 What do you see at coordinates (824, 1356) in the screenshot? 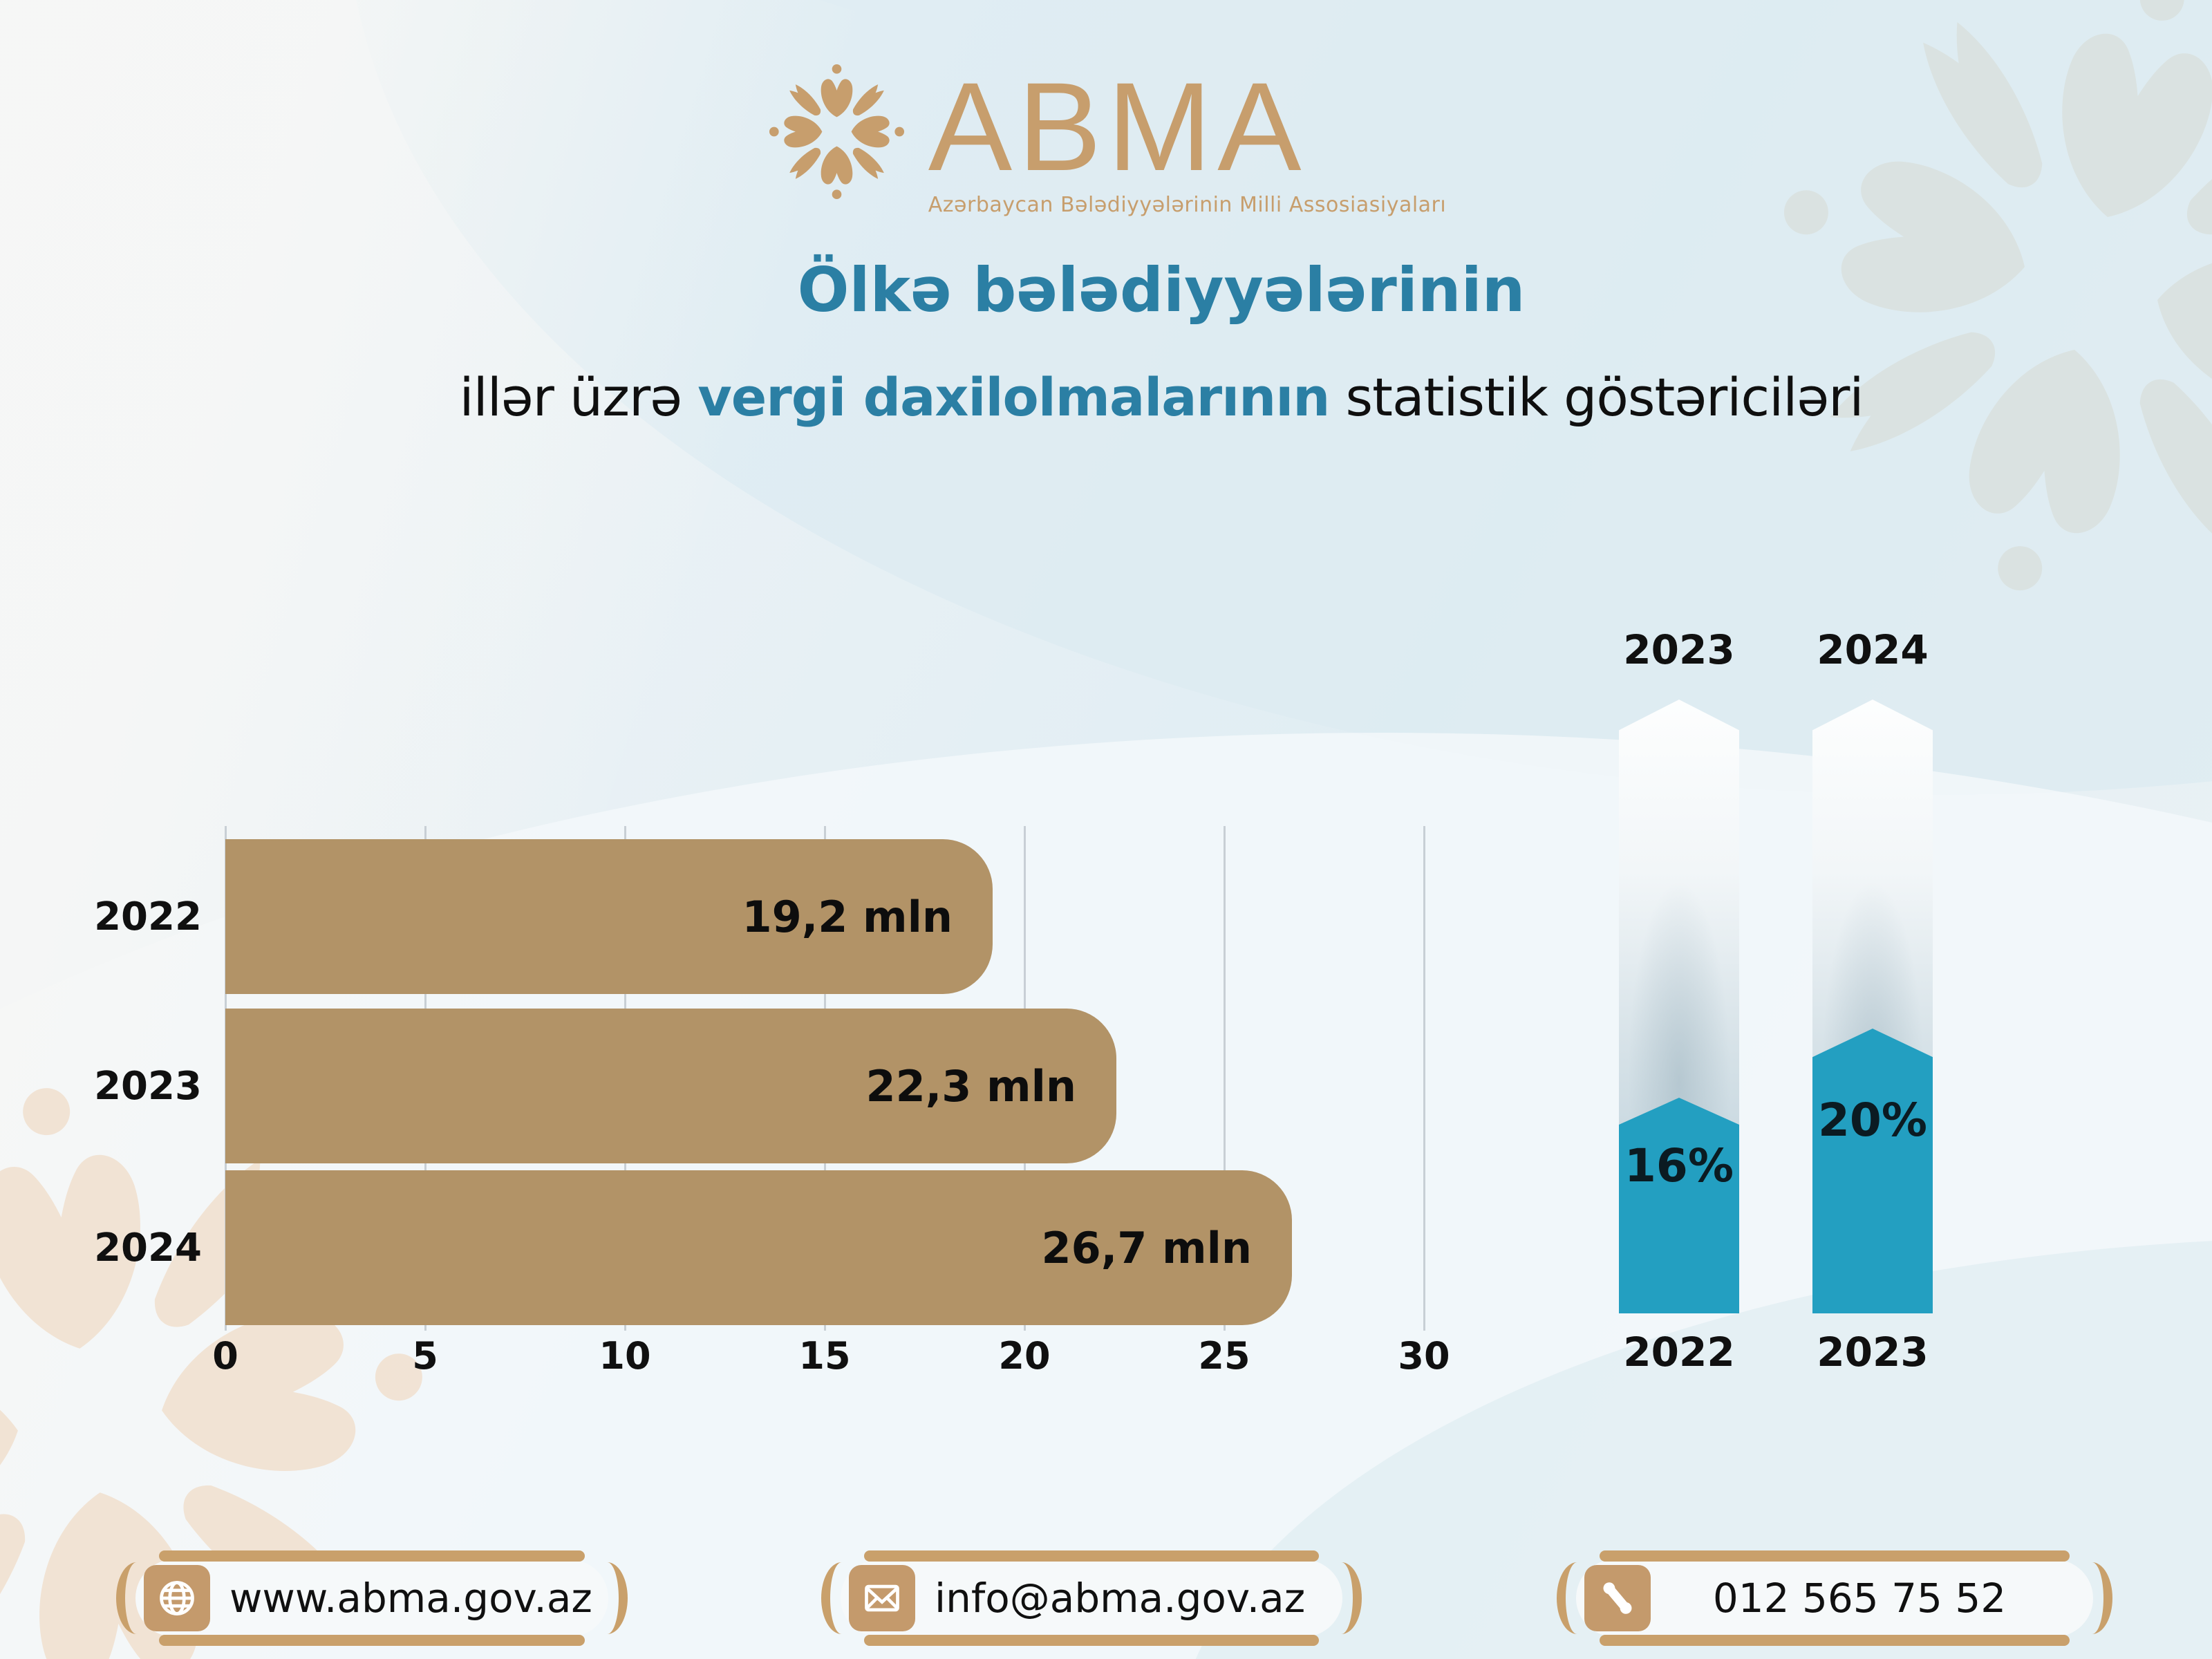
I see `x-tick-15: 15` at bounding box center [824, 1356].